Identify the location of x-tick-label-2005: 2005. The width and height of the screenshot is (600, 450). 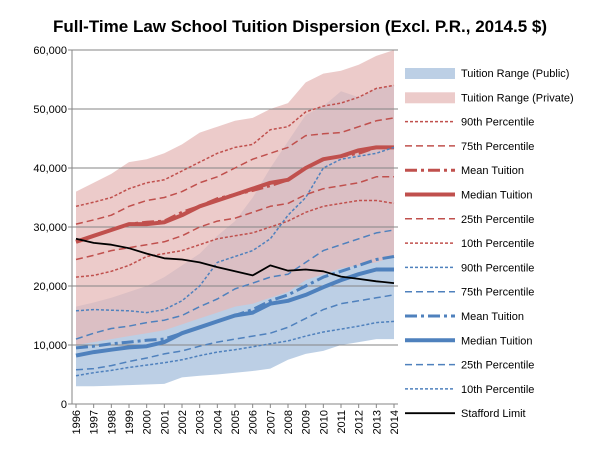
(236, 422).